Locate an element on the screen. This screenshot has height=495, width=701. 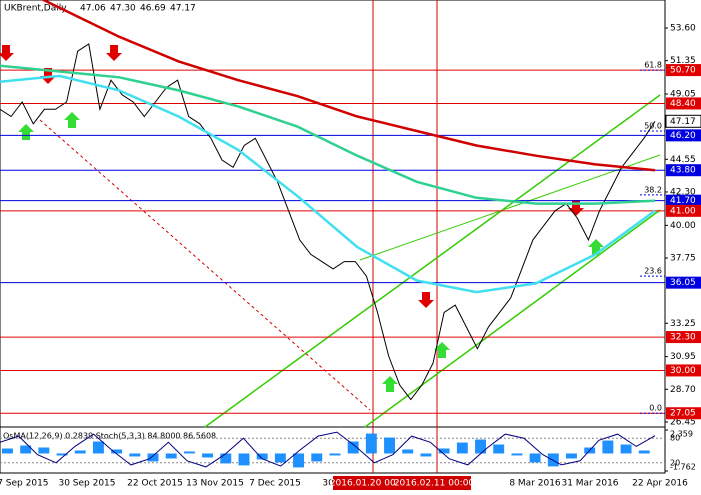
level-label: 46.20 is located at coordinates (683, 136).